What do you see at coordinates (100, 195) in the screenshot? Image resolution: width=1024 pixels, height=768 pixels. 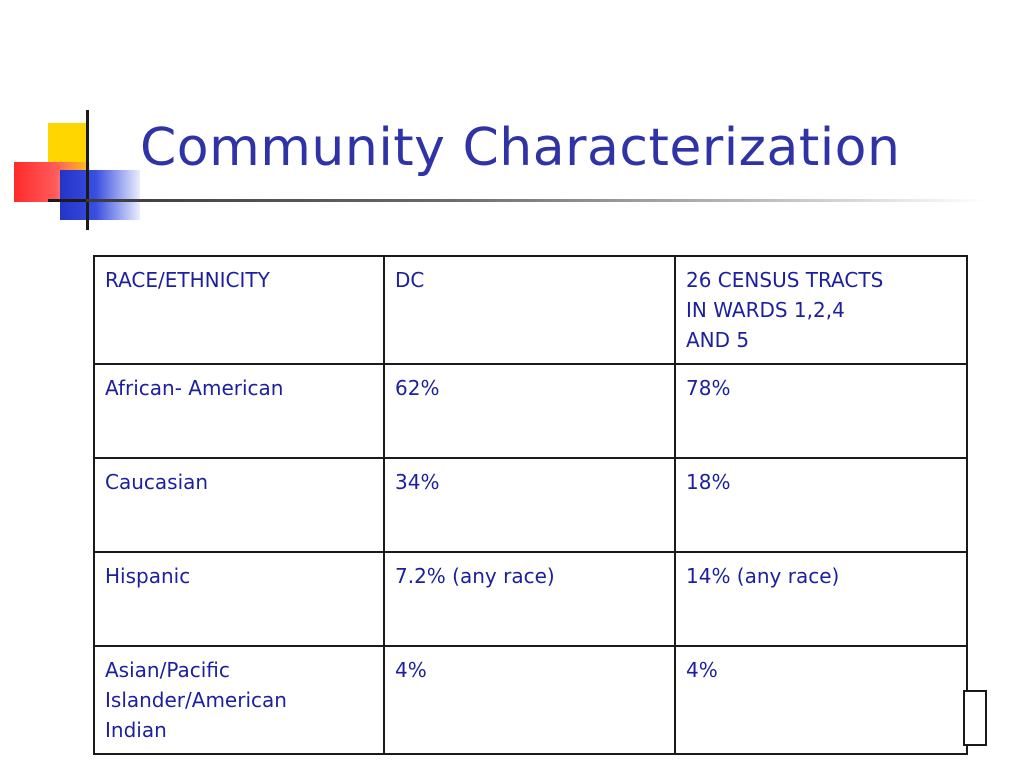 I see `logo-blue-square` at bounding box center [100, 195].